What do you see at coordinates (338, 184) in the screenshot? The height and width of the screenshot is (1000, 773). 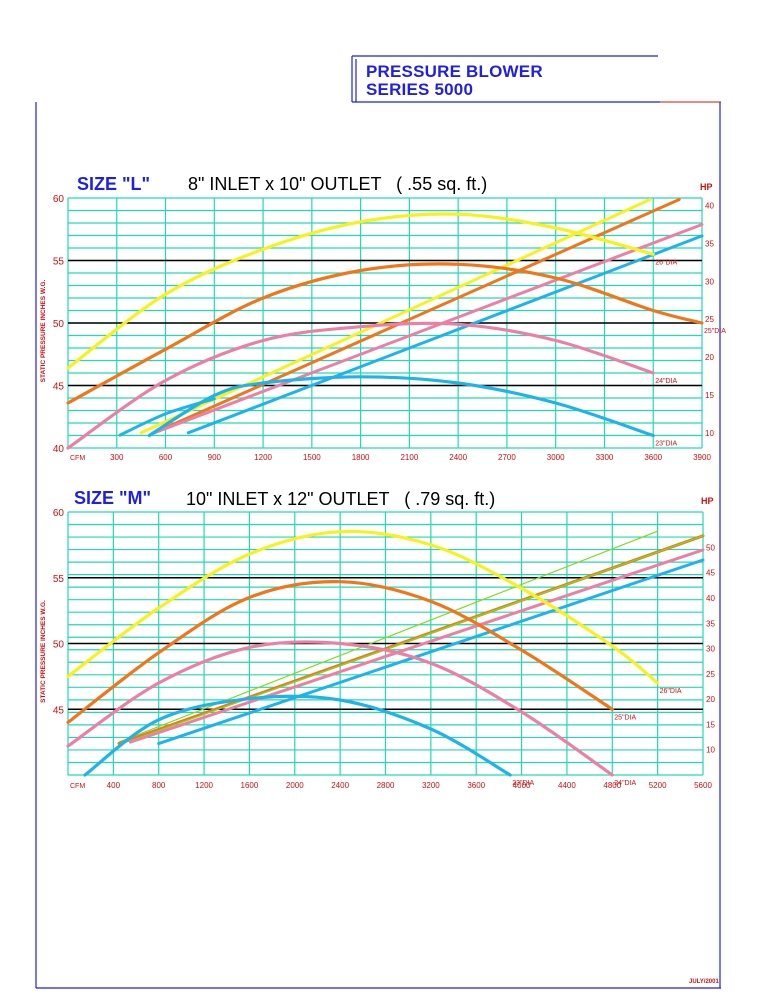 I see `size-l-spec: 8" INLET x 10" OUTLET ( .55 sq. ft.)` at bounding box center [338, 184].